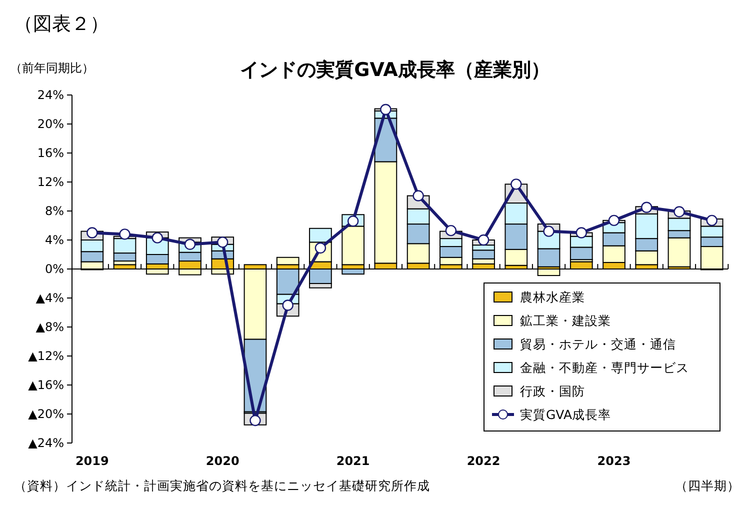 This screenshot has height=509, width=755. Describe the element at coordinates (50, 298) in the screenshot. I see `y-tick-label: ▲4%` at that location.